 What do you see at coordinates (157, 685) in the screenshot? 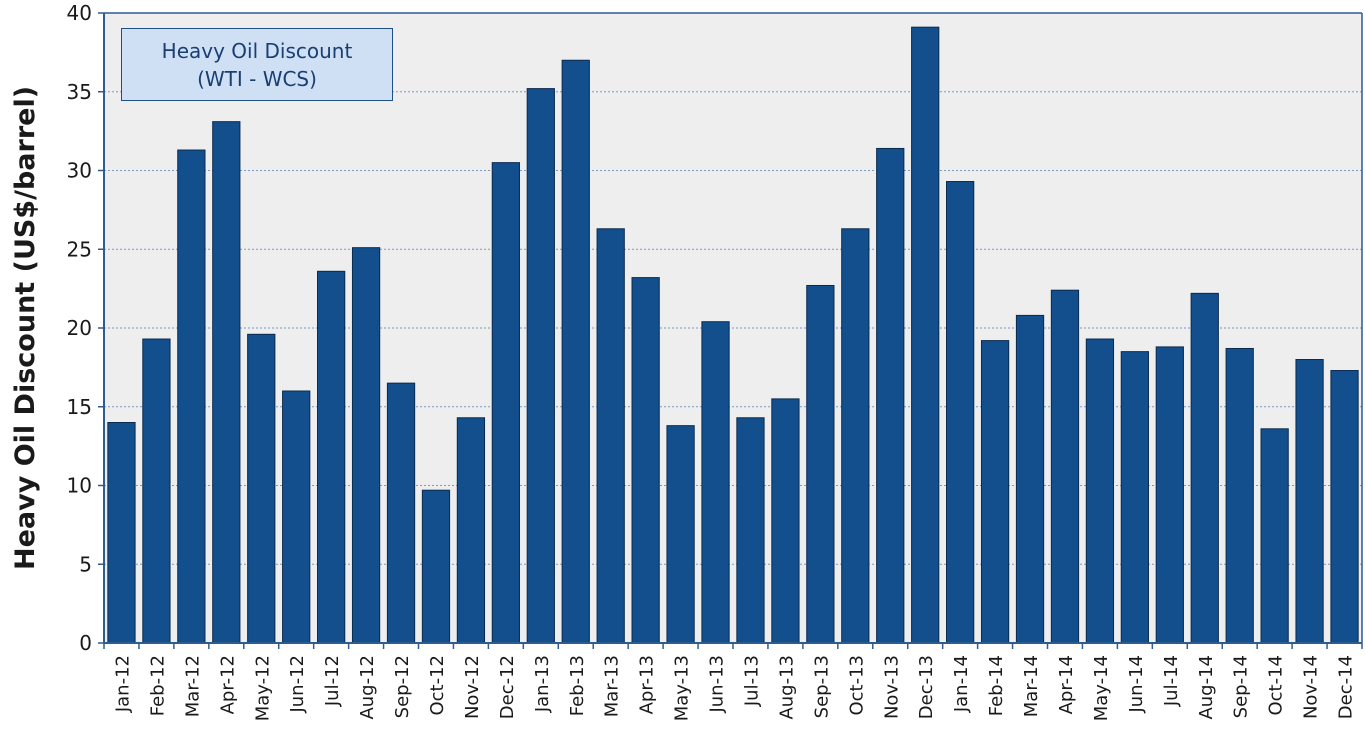
I see `x-tick-label: Feb-12` at bounding box center [157, 685].